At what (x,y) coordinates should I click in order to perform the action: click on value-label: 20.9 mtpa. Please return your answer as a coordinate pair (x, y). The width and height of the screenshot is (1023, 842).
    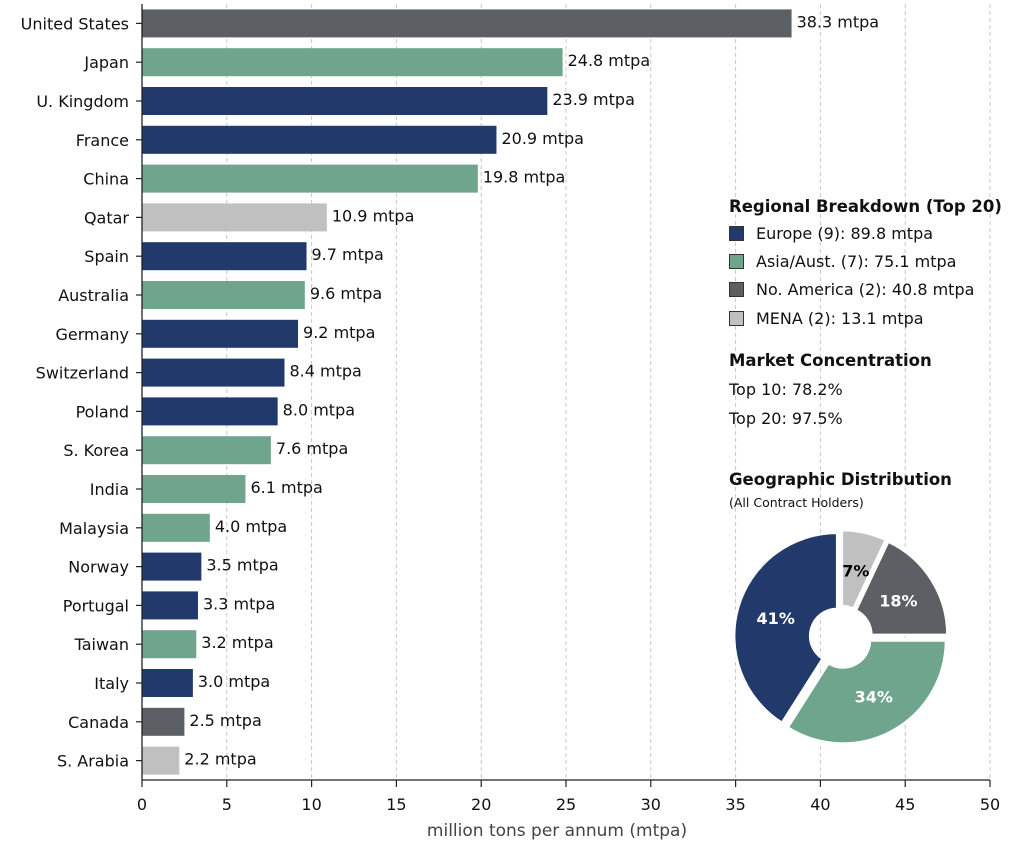
    Looking at the image, I should click on (542, 138).